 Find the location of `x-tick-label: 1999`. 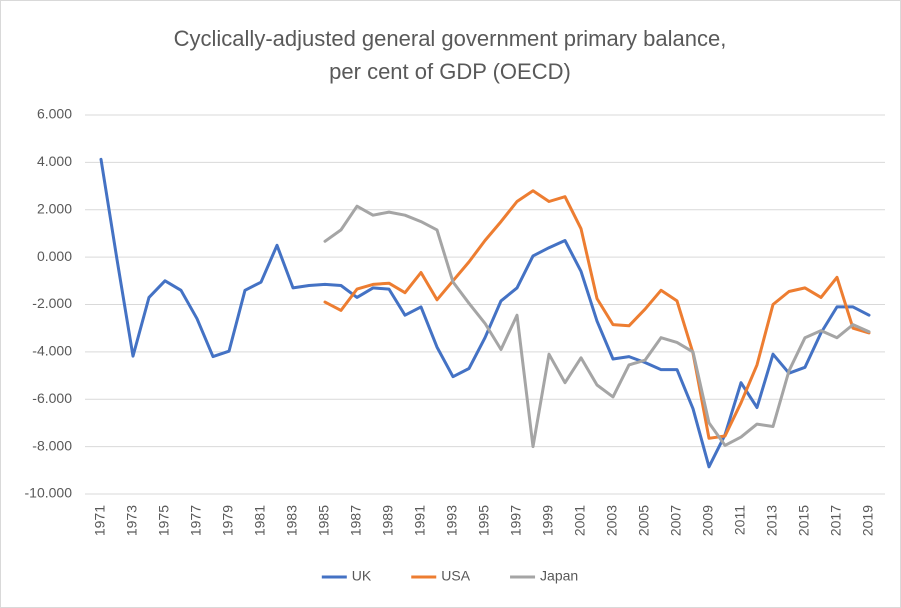

x-tick-label: 1999 is located at coordinates (548, 520).